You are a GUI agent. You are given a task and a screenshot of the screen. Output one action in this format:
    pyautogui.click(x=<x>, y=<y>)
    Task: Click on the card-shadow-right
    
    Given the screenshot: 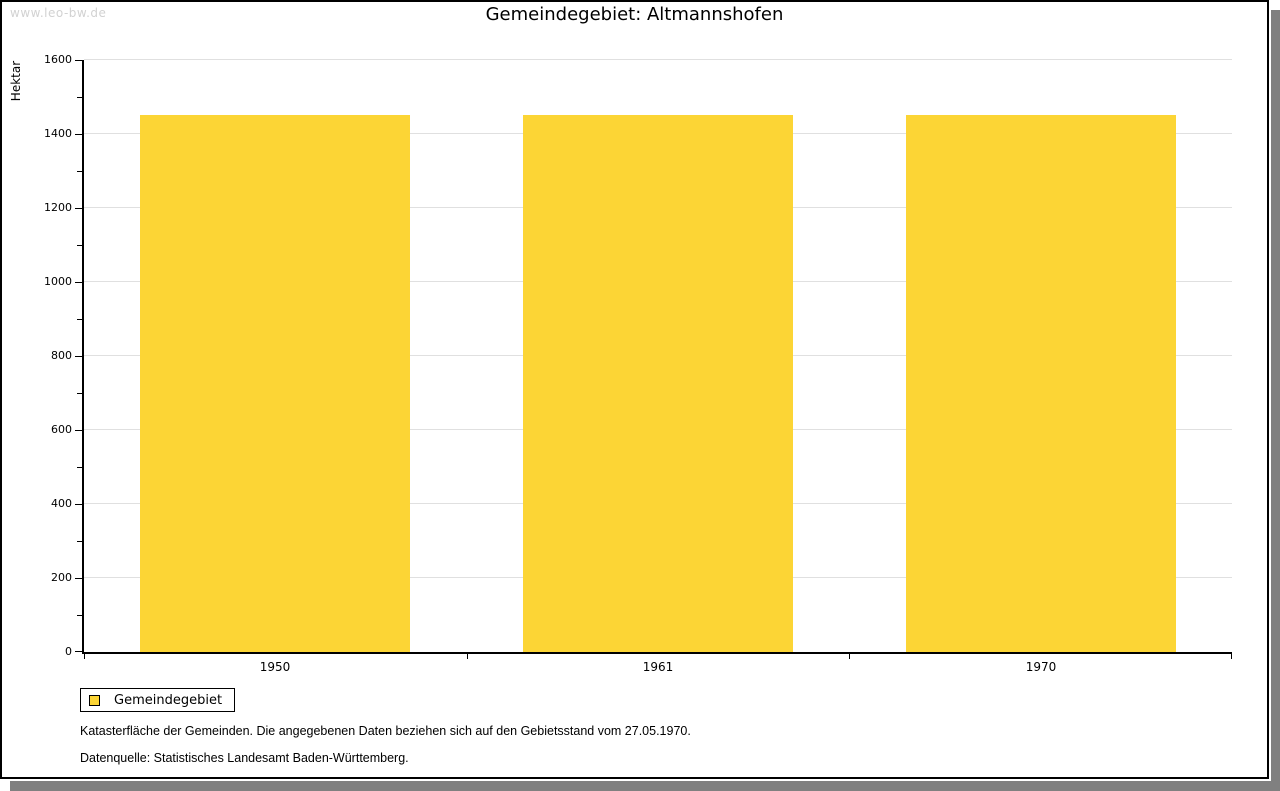 What is the action you would take?
    pyautogui.click(x=1275, y=400)
    